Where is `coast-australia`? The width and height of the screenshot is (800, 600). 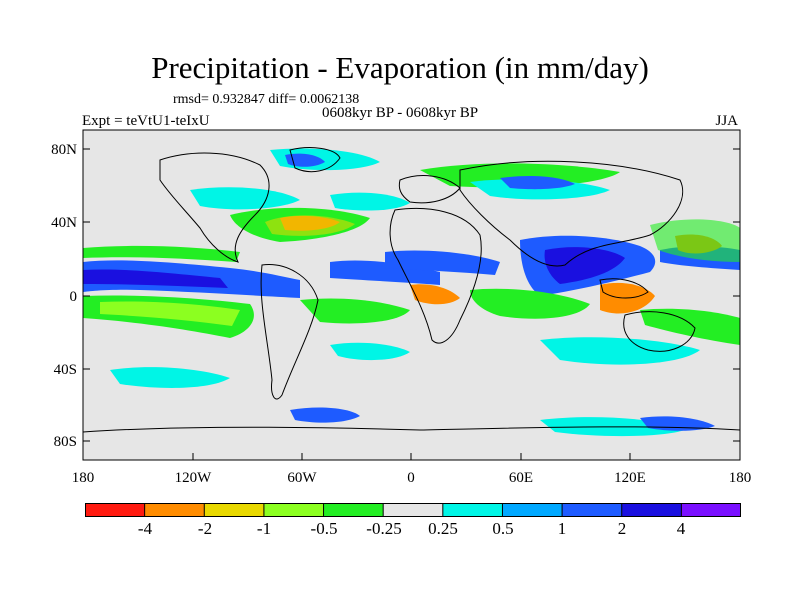 coast-australia is located at coordinates (659, 331).